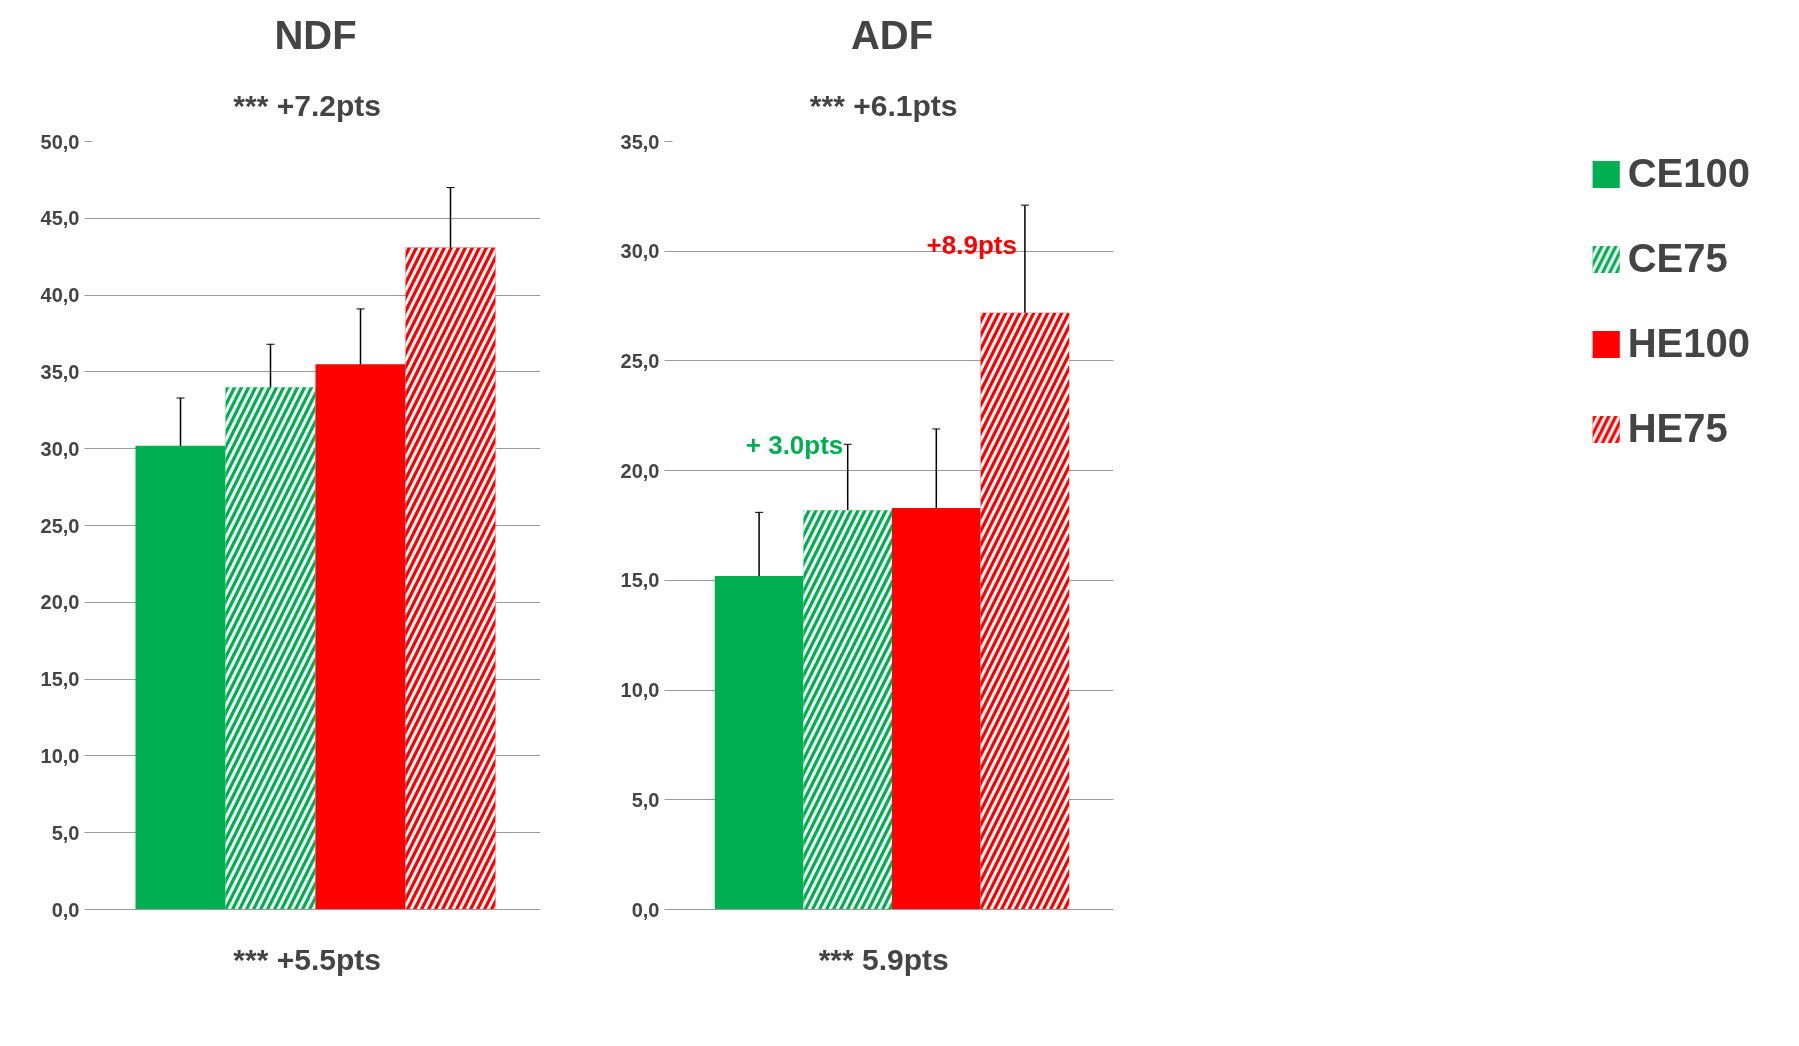 This screenshot has width=1799, height=1046. Describe the element at coordinates (60, 218) in the screenshot. I see `y-tick-label: 45,0` at that location.